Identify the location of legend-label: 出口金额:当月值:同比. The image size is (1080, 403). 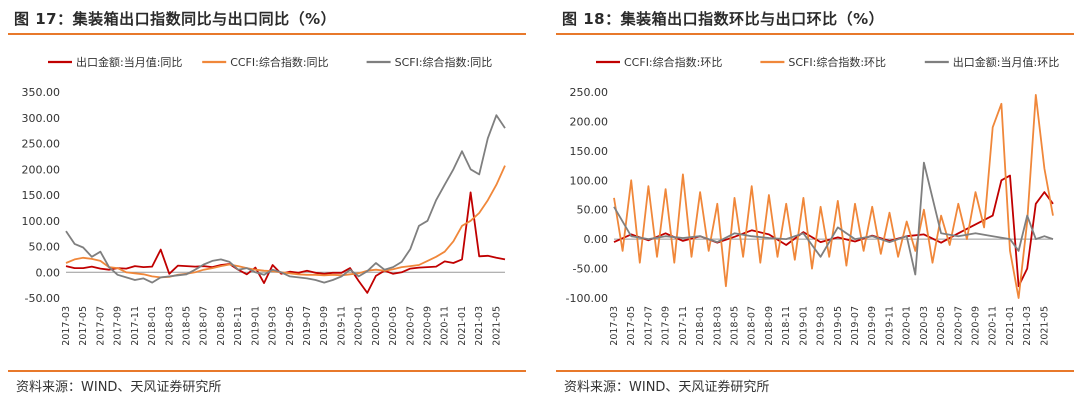
(129, 62).